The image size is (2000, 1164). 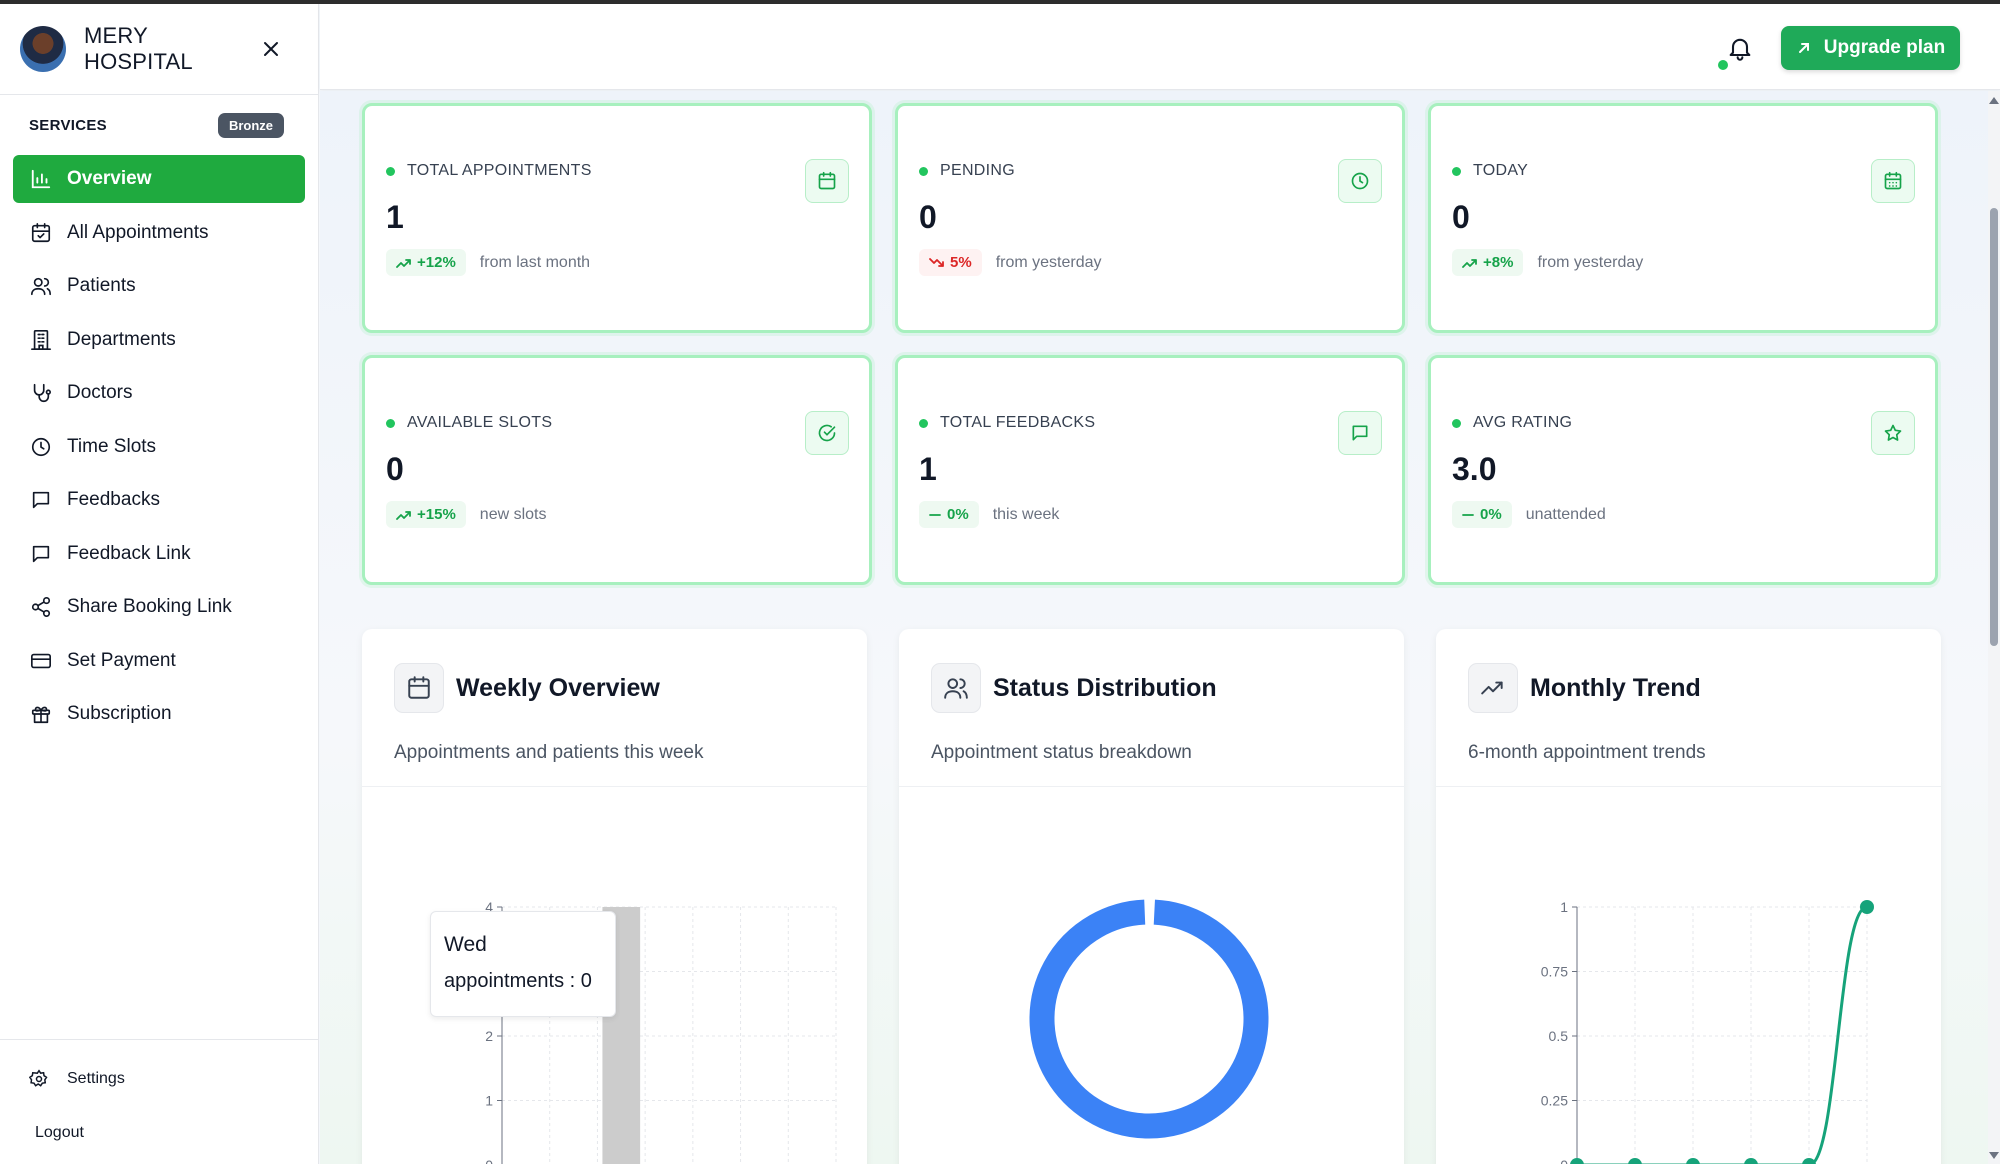 I want to click on sidebar-item-feedback-link: Feedback Link, so click(x=159, y=554).